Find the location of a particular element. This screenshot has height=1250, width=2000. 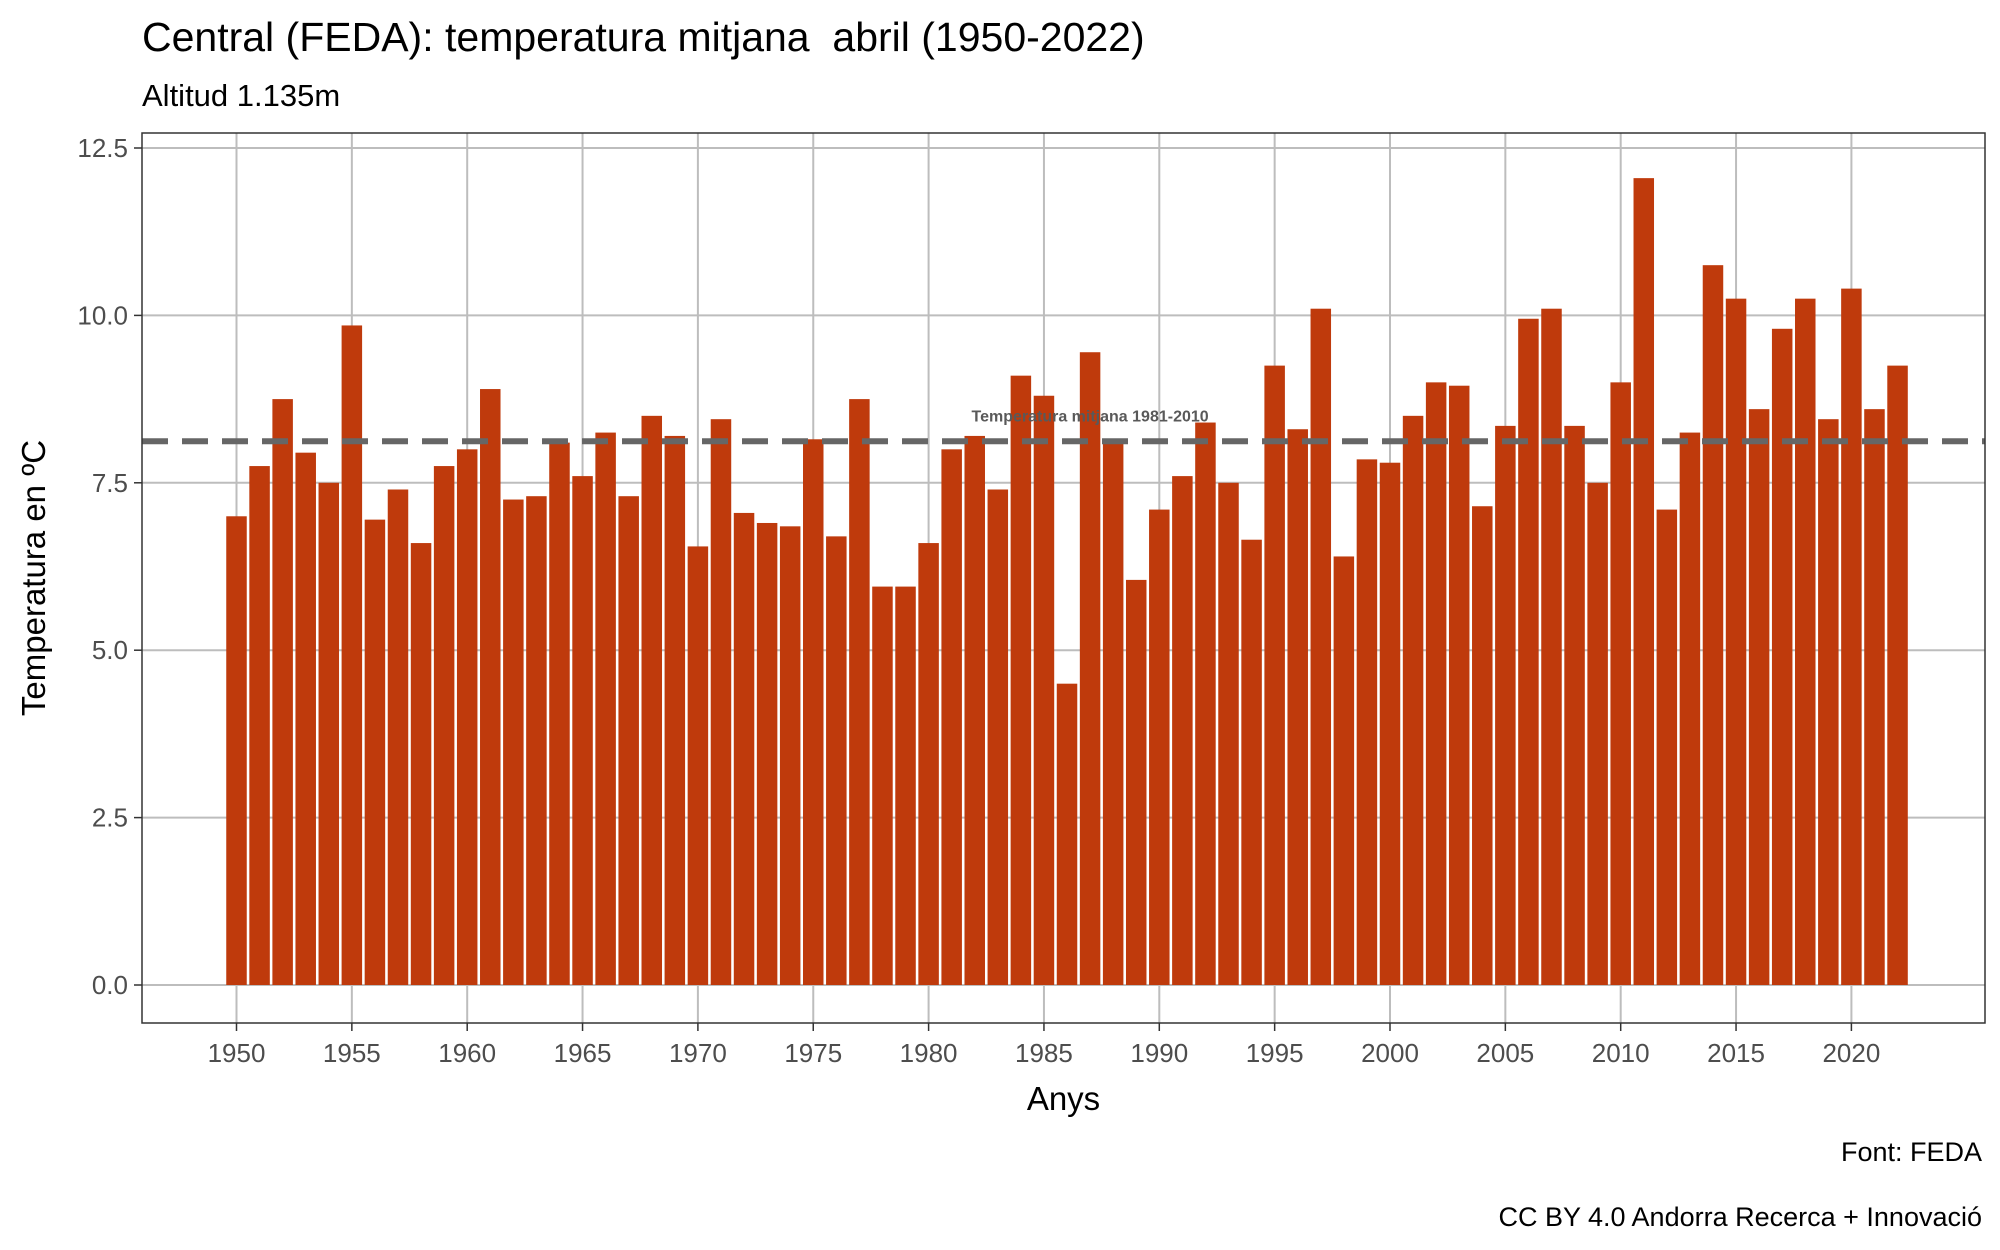

x-tick-label: 1980 is located at coordinates (929, 1053).